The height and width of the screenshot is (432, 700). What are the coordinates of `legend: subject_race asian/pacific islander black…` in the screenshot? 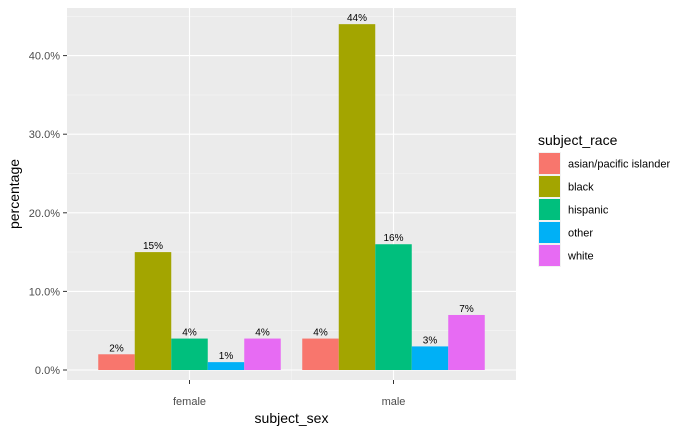 It's located at (604, 199).